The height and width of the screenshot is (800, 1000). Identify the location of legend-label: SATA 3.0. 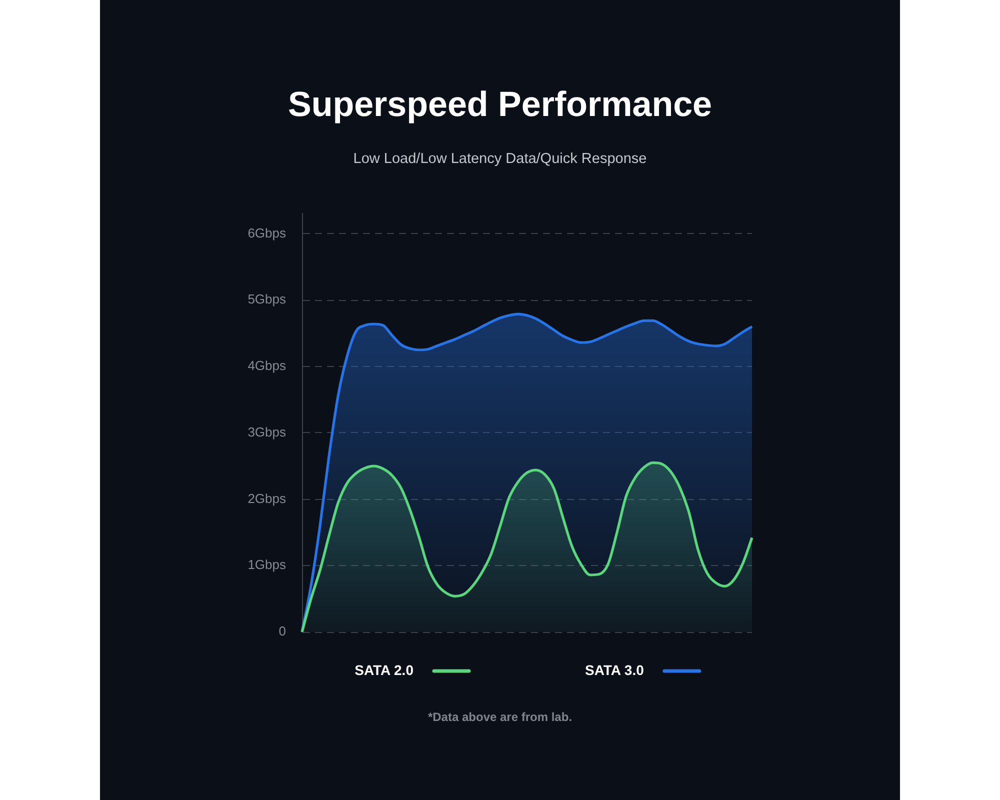
(614, 670).